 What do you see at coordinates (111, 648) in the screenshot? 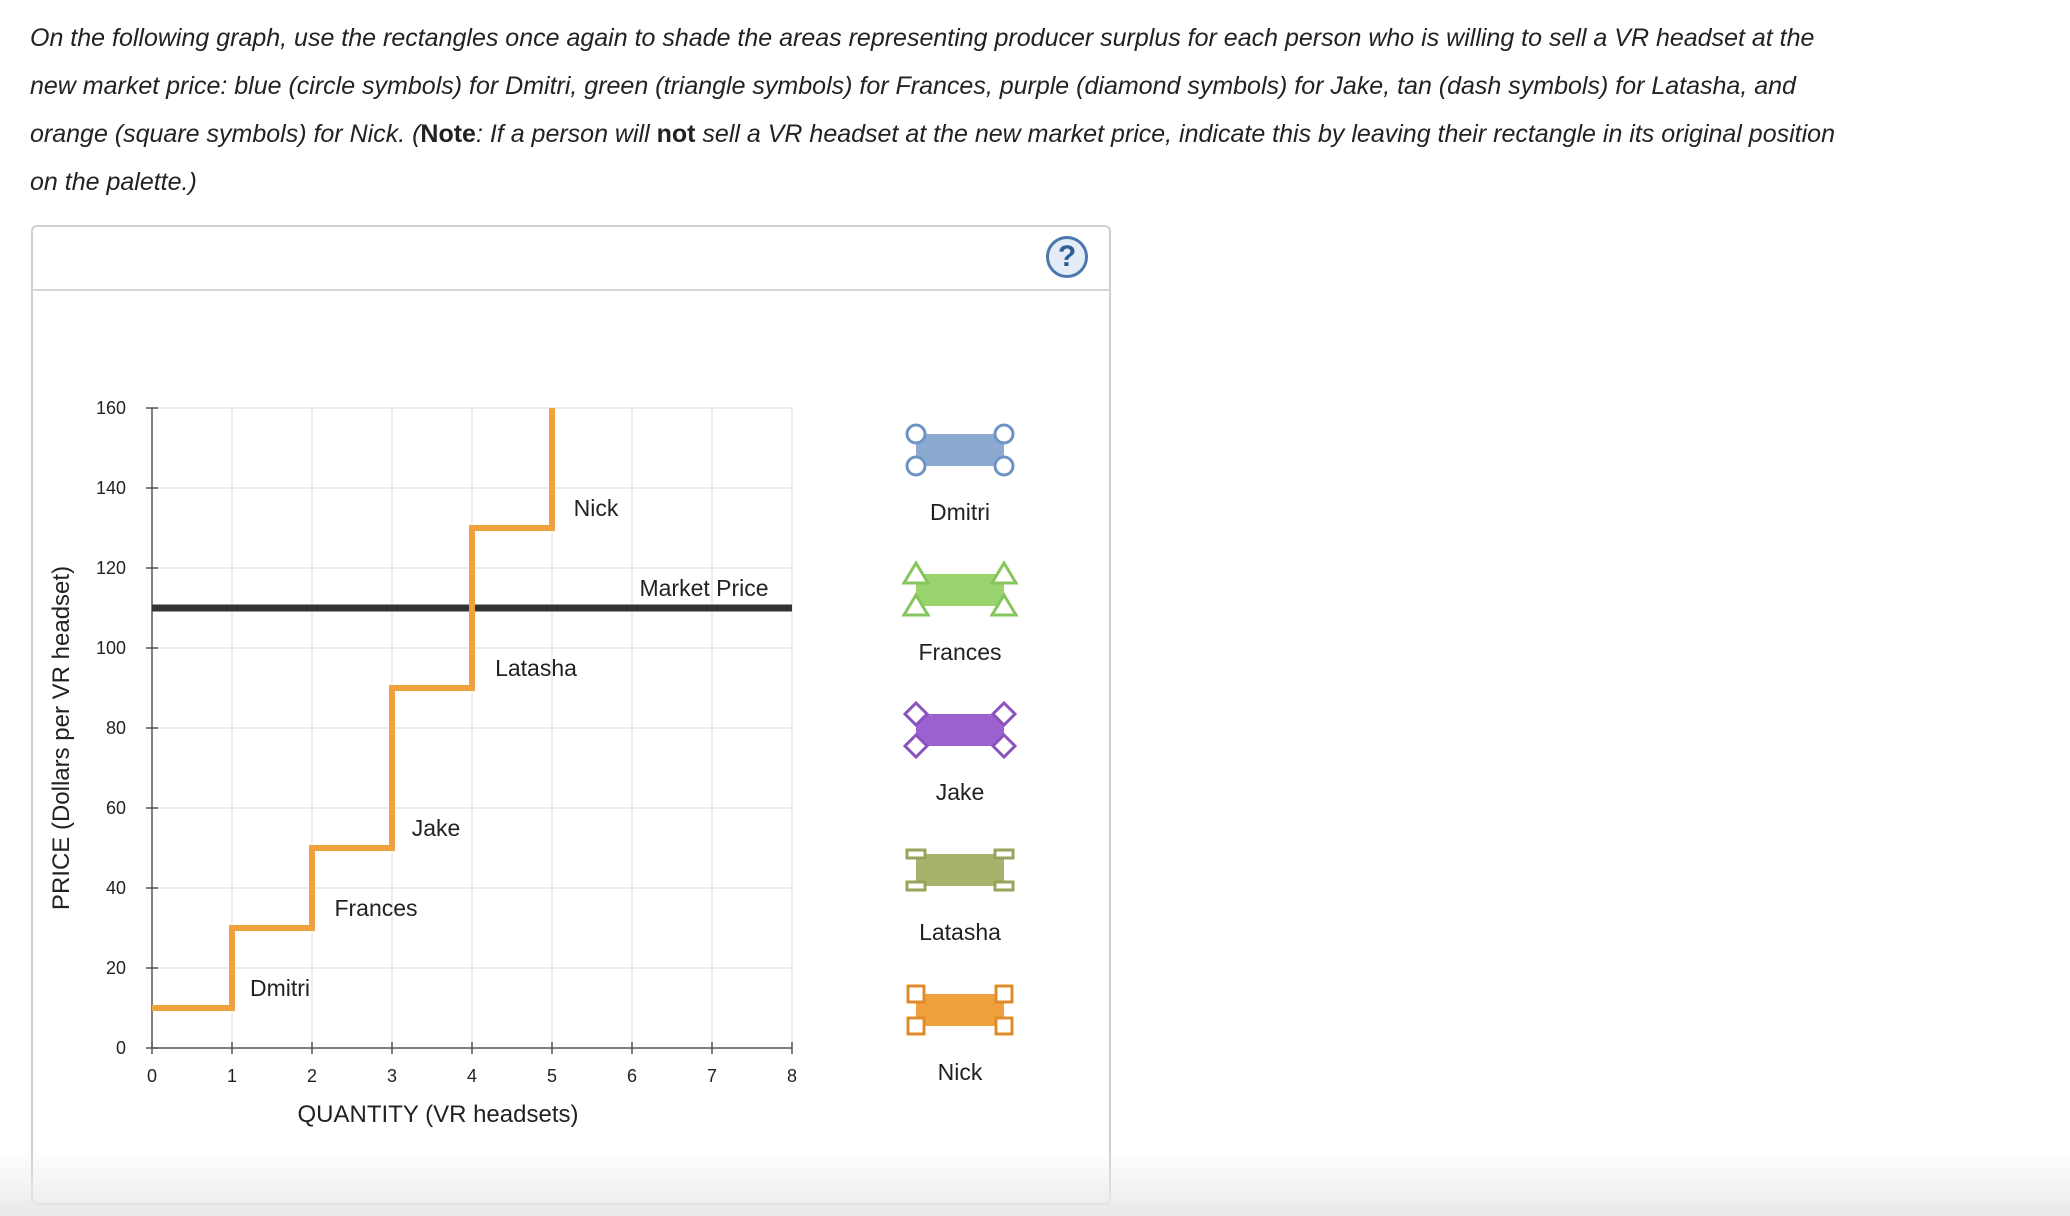
I see `y-tick-label: 100` at bounding box center [111, 648].